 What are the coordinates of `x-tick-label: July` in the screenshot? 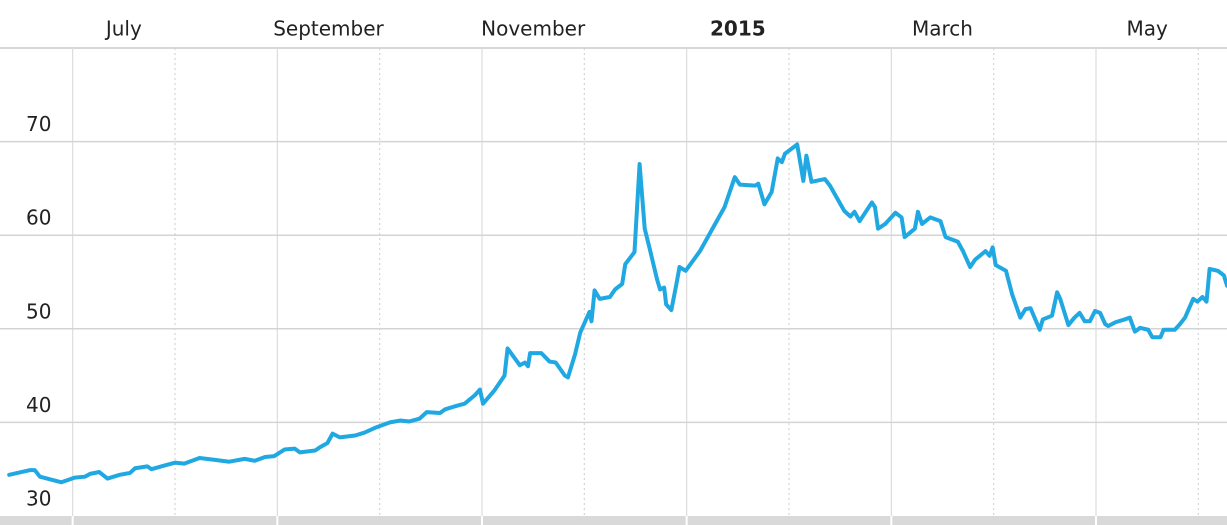 It's located at (123, 29).